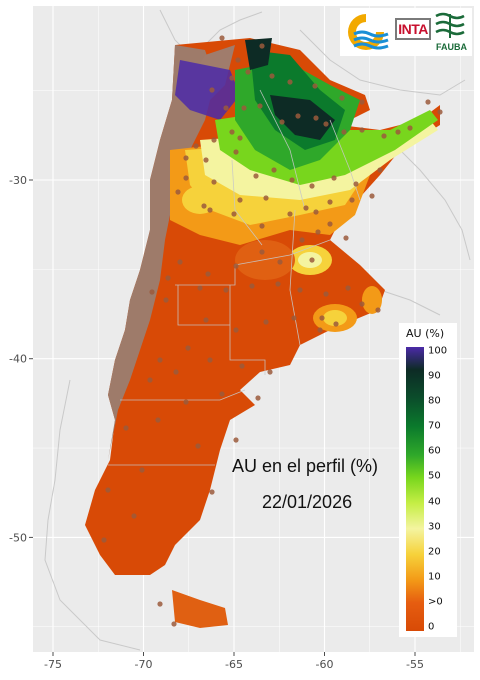 The height and width of the screenshot is (680, 480). Describe the element at coordinates (200, 200) in the screenshot. I see `yellow-patch-west` at that location.